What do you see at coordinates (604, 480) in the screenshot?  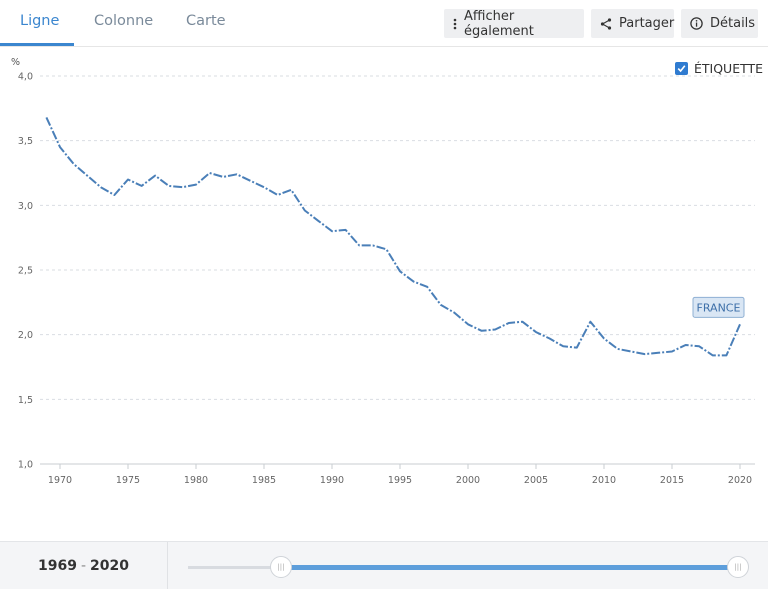 I see `x-tick-label: 2010` at bounding box center [604, 480].